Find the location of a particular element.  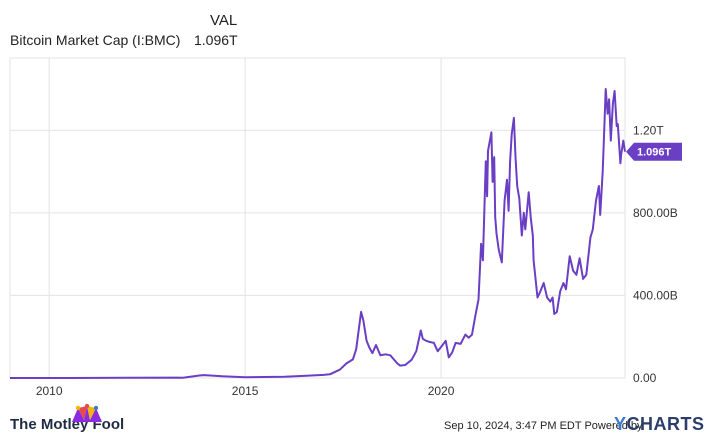

legend-column-header: VAL is located at coordinates (224, 20).